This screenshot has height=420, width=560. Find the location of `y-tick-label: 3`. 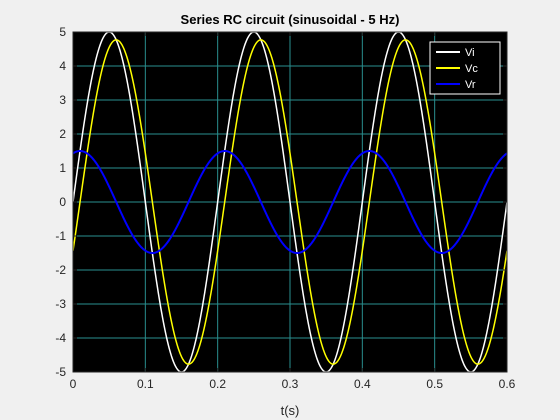

y-tick-label: 3 is located at coordinates (62, 100).